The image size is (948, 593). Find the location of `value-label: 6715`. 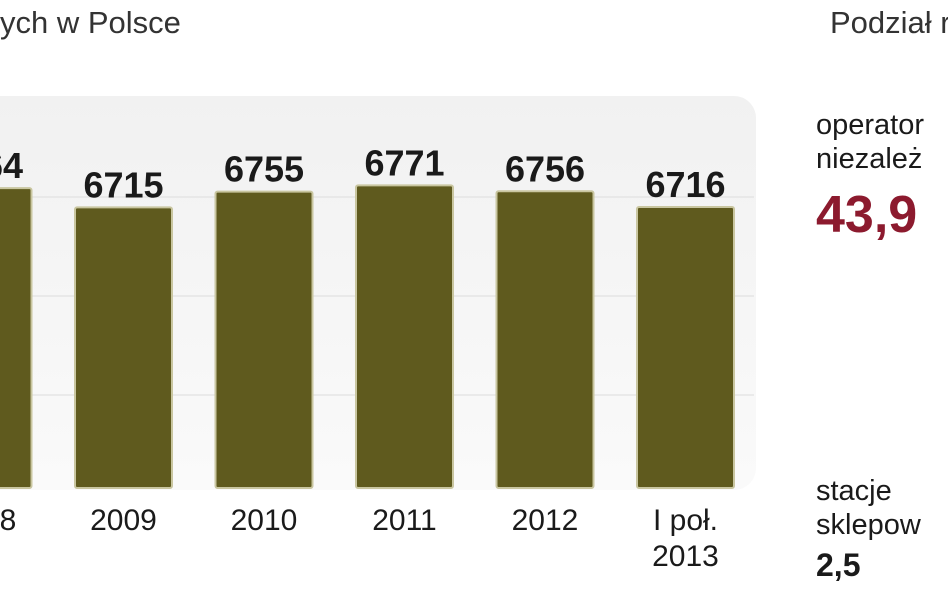

value-label: 6715 is located at coordinates (123, 184).